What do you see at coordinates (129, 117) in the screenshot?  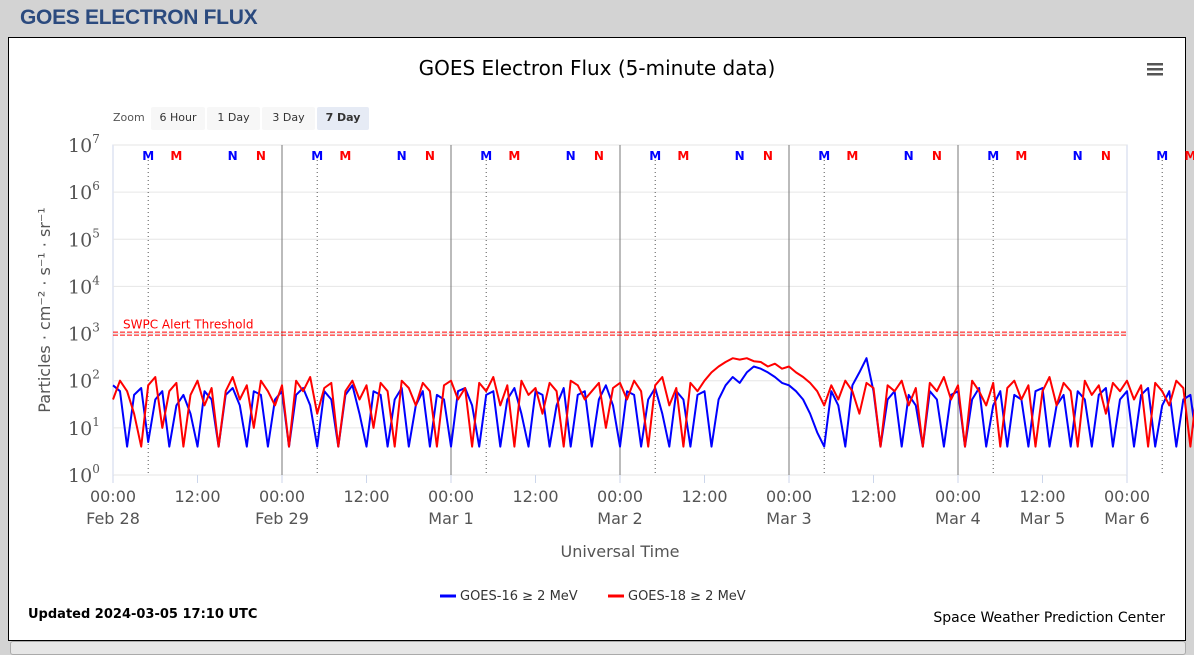 I see `zoom-label: Zoom` at bounding box center [129, 117].